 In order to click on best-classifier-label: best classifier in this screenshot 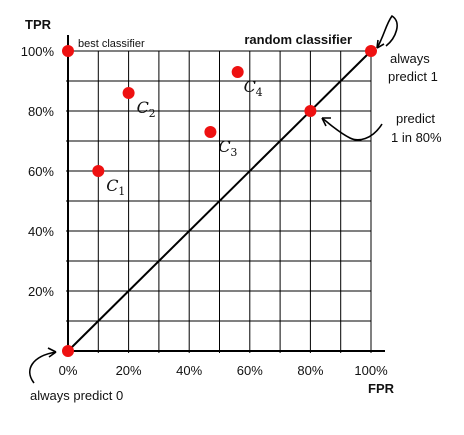, I will do `click(111, 44)`.